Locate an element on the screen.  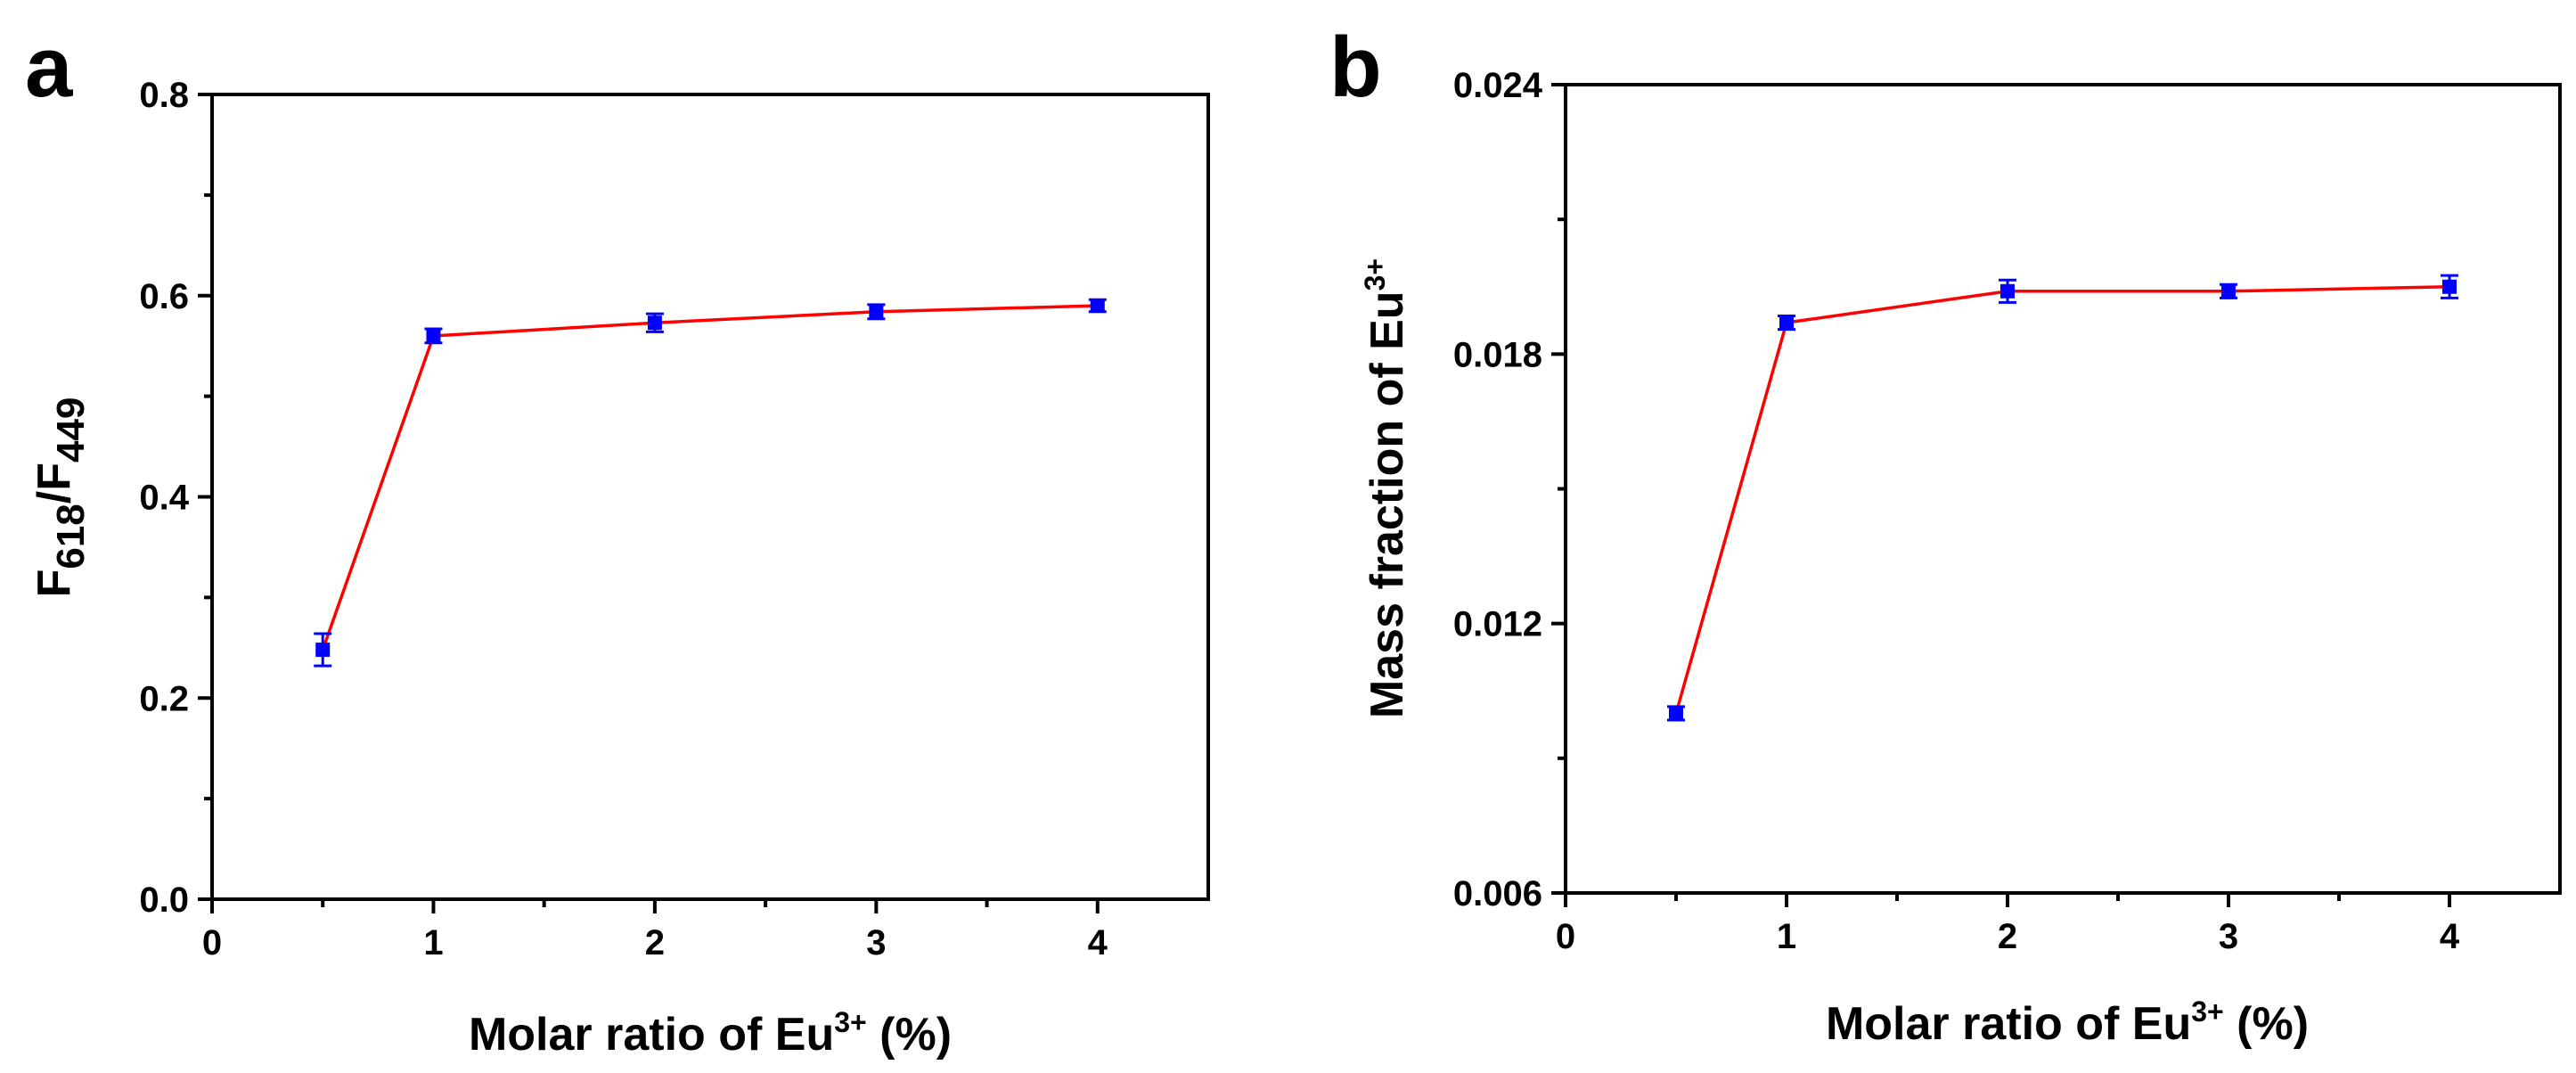
panel-b-y-axis-title: Mass fraction of Eu3+ is located at coordinates (1386, 488).